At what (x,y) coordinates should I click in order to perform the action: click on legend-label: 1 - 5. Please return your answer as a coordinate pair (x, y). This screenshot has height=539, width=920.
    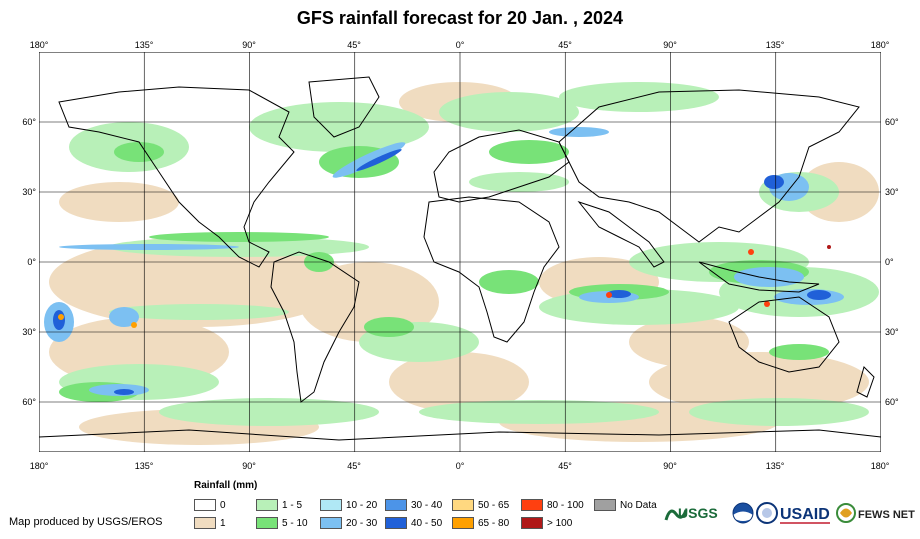
    Looking at the image, I should click on (292, 505).